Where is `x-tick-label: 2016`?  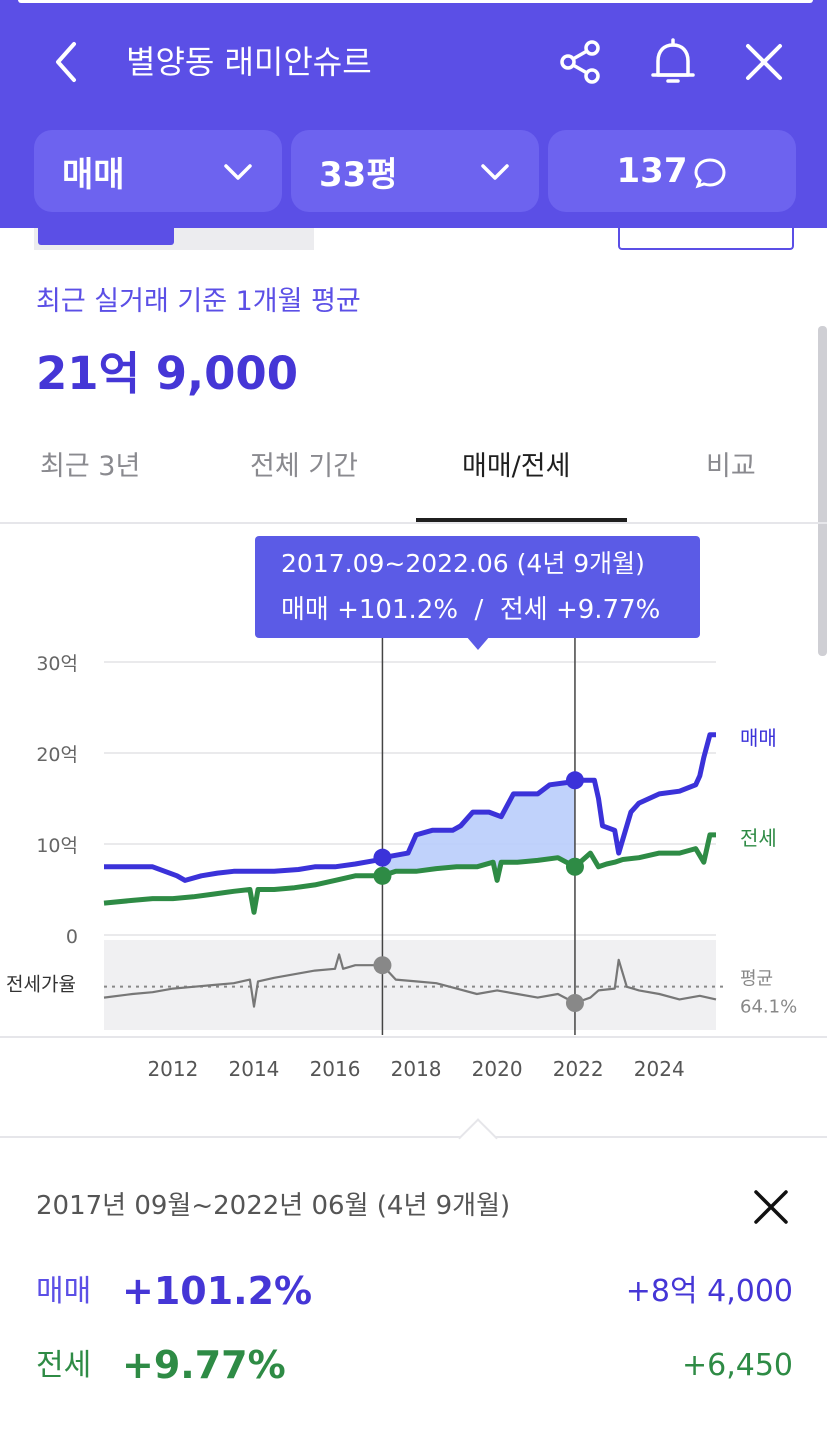
x-tick-label: 2016 is located at coordinates (335, 1069).